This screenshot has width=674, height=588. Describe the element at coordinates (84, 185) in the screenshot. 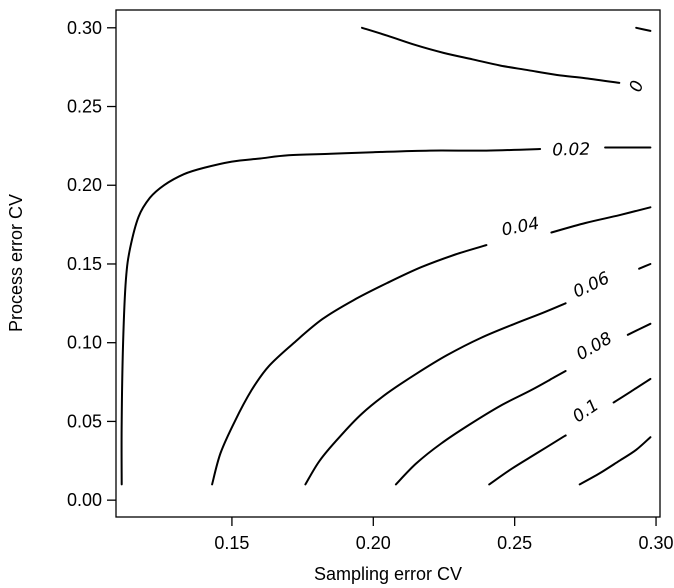

I see `y-tick-label-4: 0.20` at that location.